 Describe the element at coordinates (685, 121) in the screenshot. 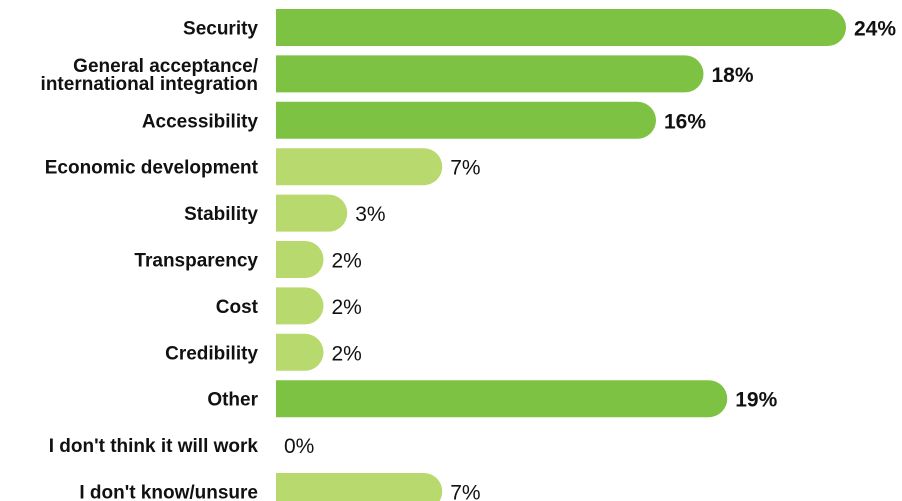

I see `value-label-accessibility: 16%` at that location.